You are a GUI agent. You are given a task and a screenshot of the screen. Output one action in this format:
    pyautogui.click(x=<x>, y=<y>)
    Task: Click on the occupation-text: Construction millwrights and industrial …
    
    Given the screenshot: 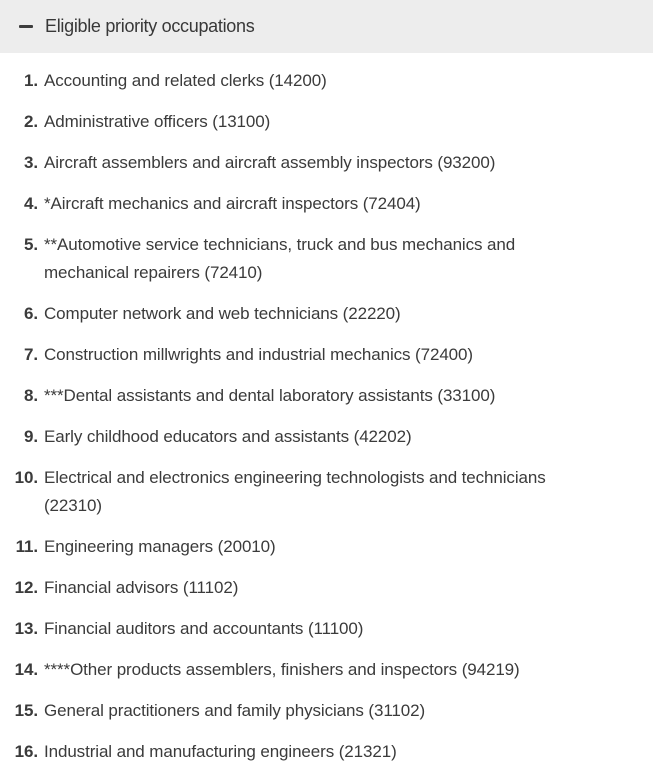 What is the action you would take?
    pyautogui.click(x=258, y=354)
    